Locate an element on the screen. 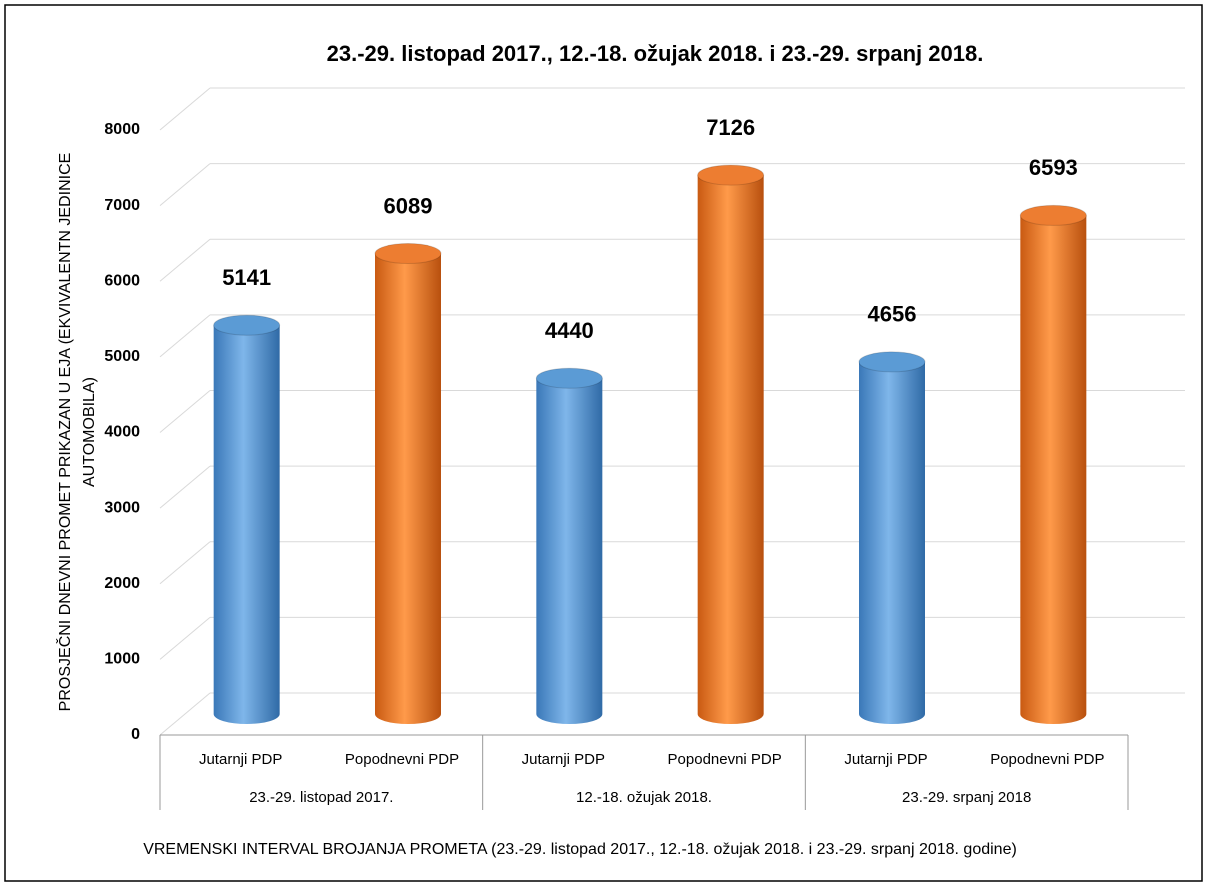 This screenshot has height=886, width=1207. y-tick-label: 3000 is located at coordinates (122, 507).